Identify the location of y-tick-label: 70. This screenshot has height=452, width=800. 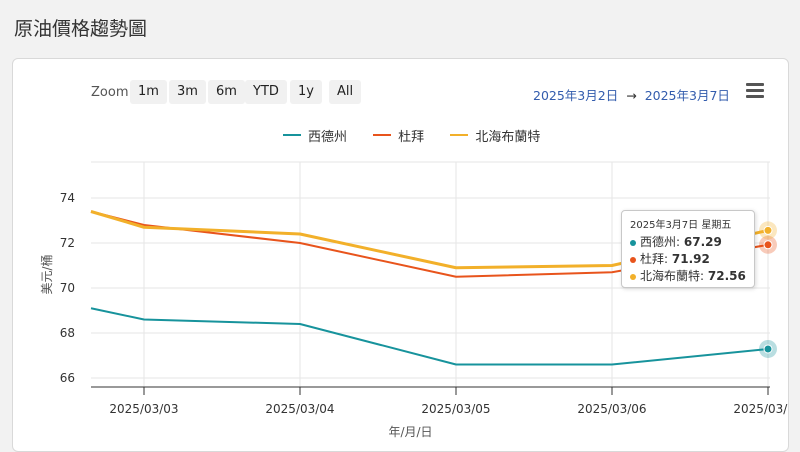
(67, 288).